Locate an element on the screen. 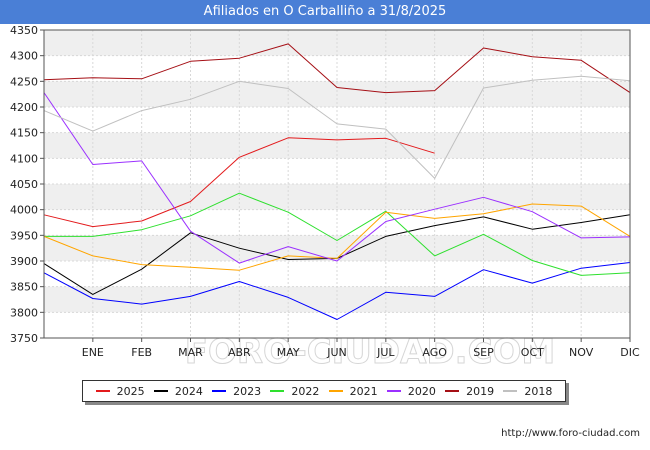  legend-item-2019: 2019 is located at coordinates (469, 391).